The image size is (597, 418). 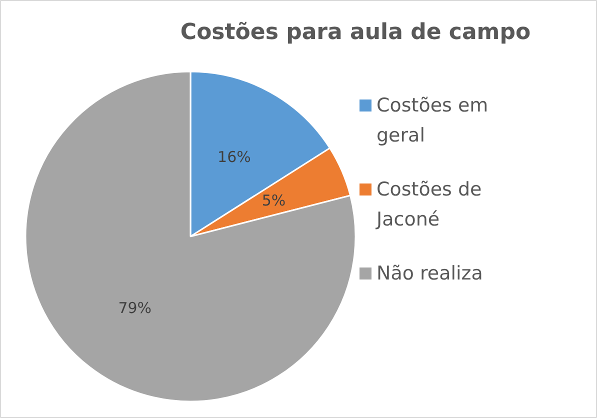 What do you see at coordinates (234, 157) in the screenshot?
I see `data-label: 16%` at bounding box center [234, 157].